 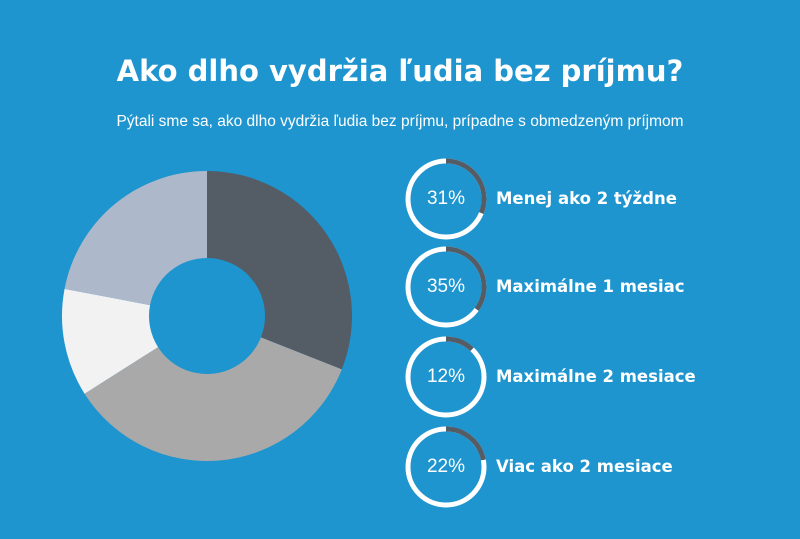 I want to click on legend-percent: 22%, so click(x=446, y=466).